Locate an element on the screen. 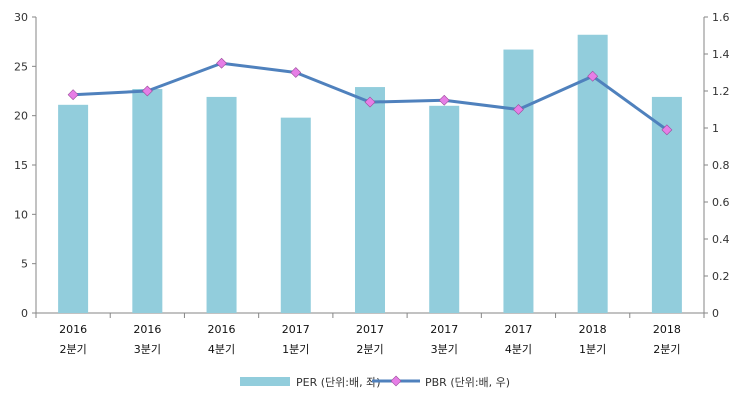  legend-swatch-per is located at coordinates (265, 381).